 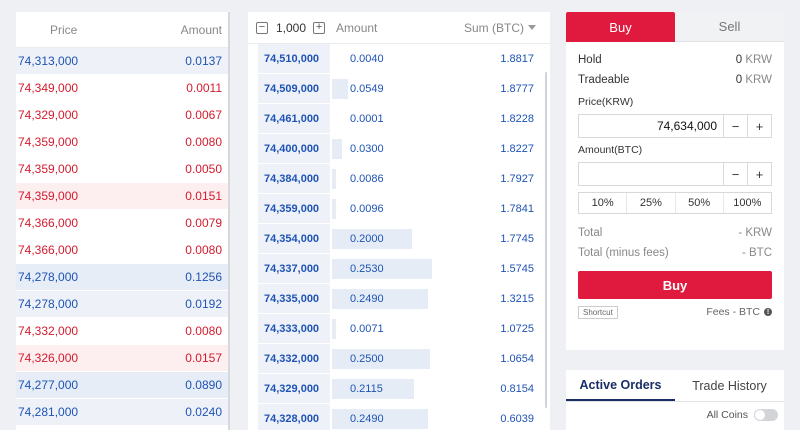 What do you see at coordinates (399, 179) in the screenshot?
I see `orderbook-row: 74,384,000 0.0086 1.7927` at bounding box center [399, 179].